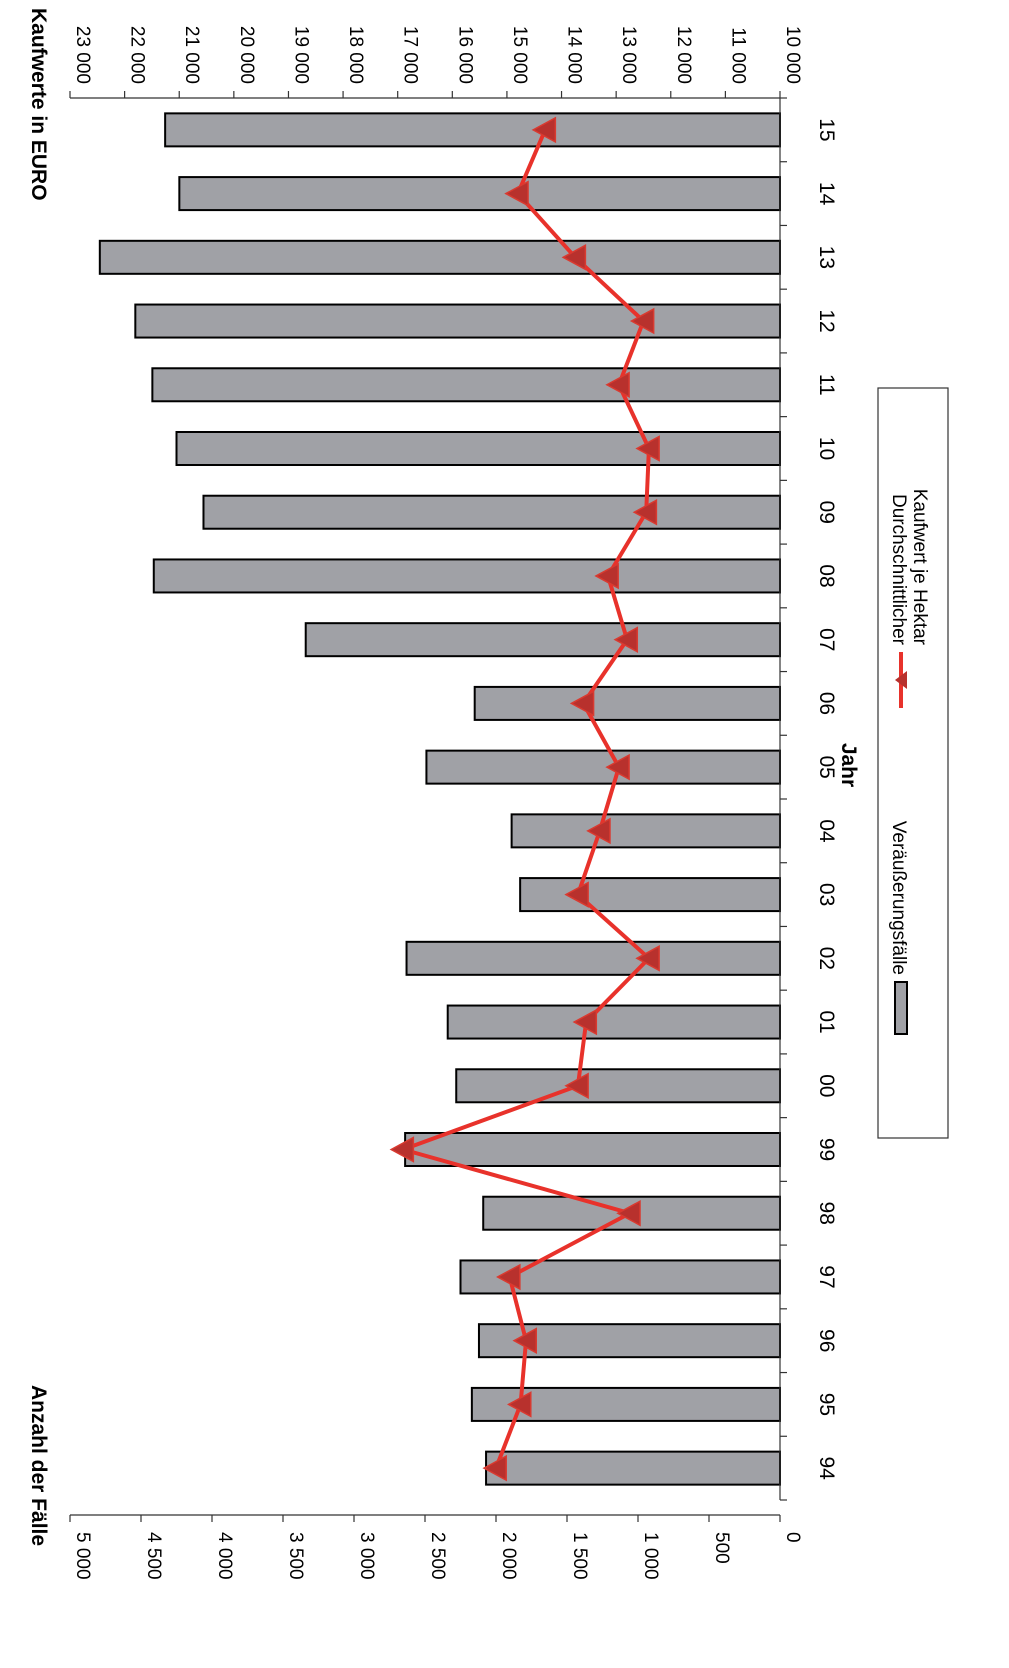 Image resolution: width=1009 pixels, height=1668 pixels. What do you see at coordinates (826, 448) in the screenshot?
I see `category-label-10: 10` at bounding box center [826, 448].